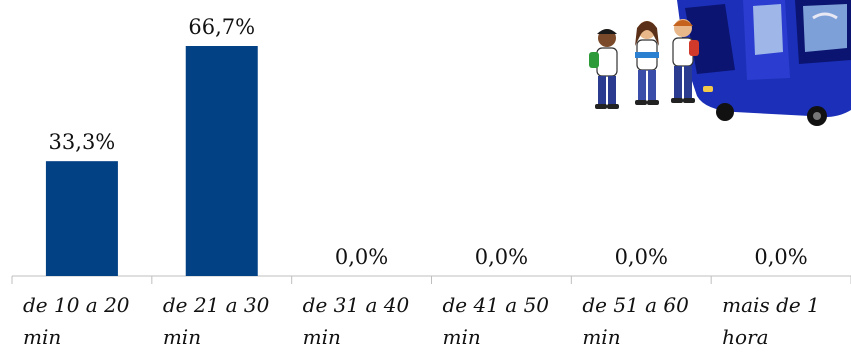 This screenshot has width=851, height=353. I want to click on bus-icon, so click(764, 63).